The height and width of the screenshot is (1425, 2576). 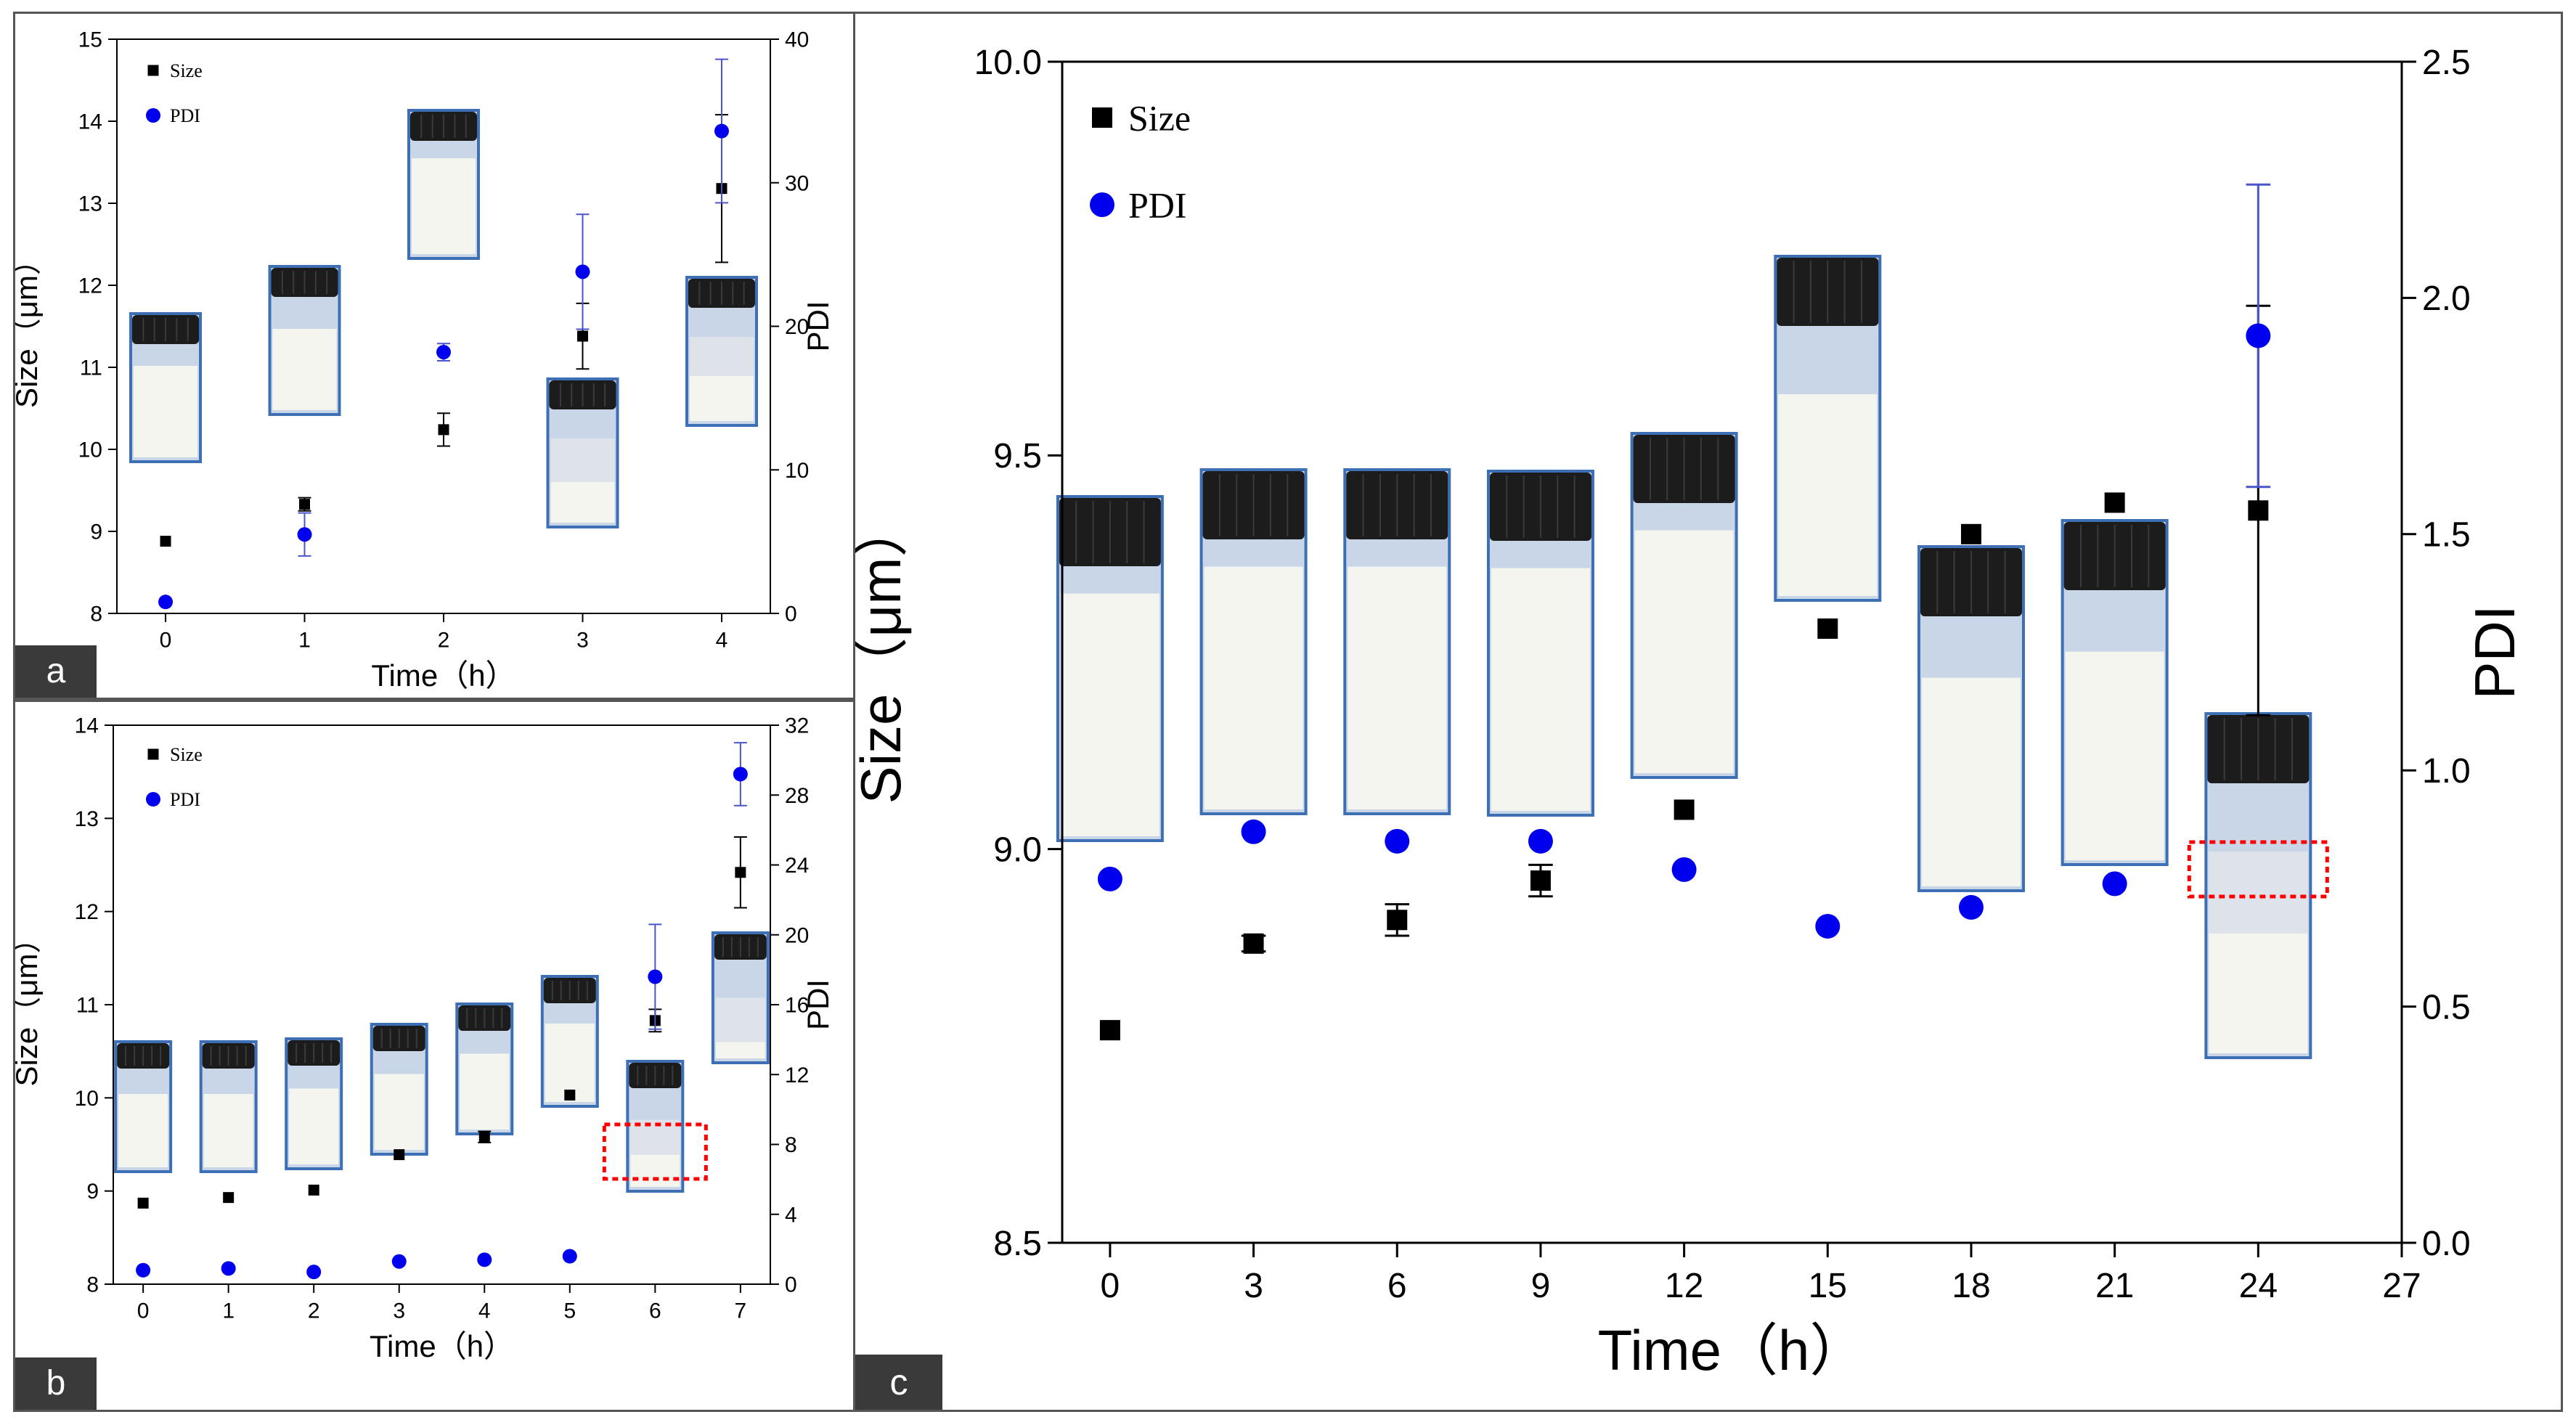 What do you see at coordinates (90, 40) in the screenshot?
I see `y-tick-label: 15` at bounding box center [90, 40].